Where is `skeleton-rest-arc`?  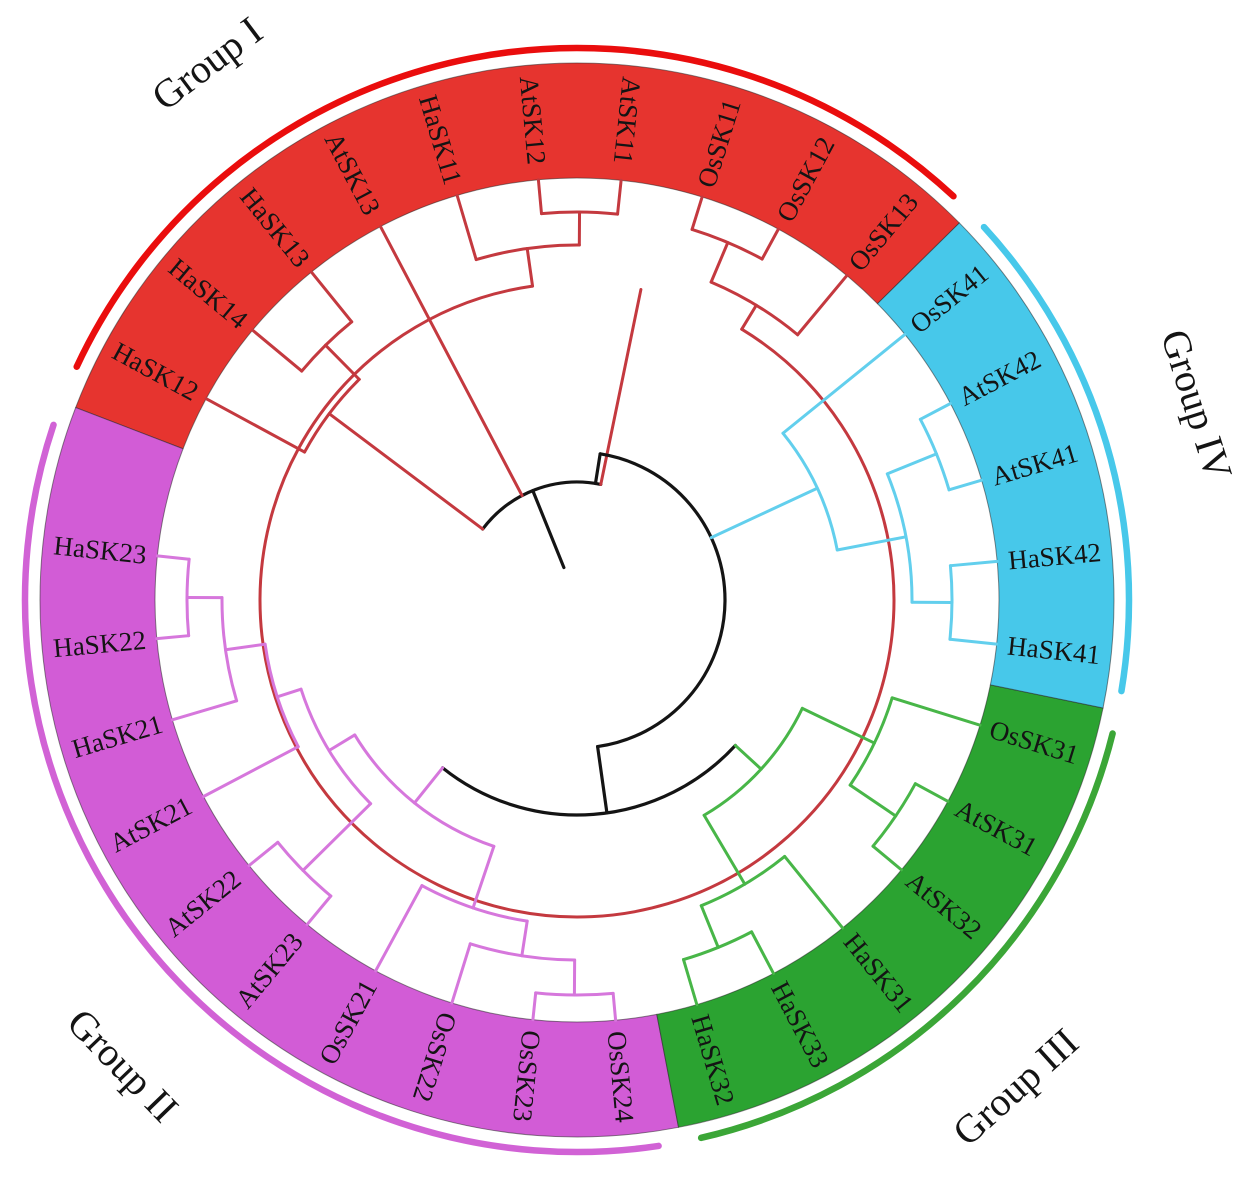 skeleton-rest-arc is located at coordinates (661, 600).